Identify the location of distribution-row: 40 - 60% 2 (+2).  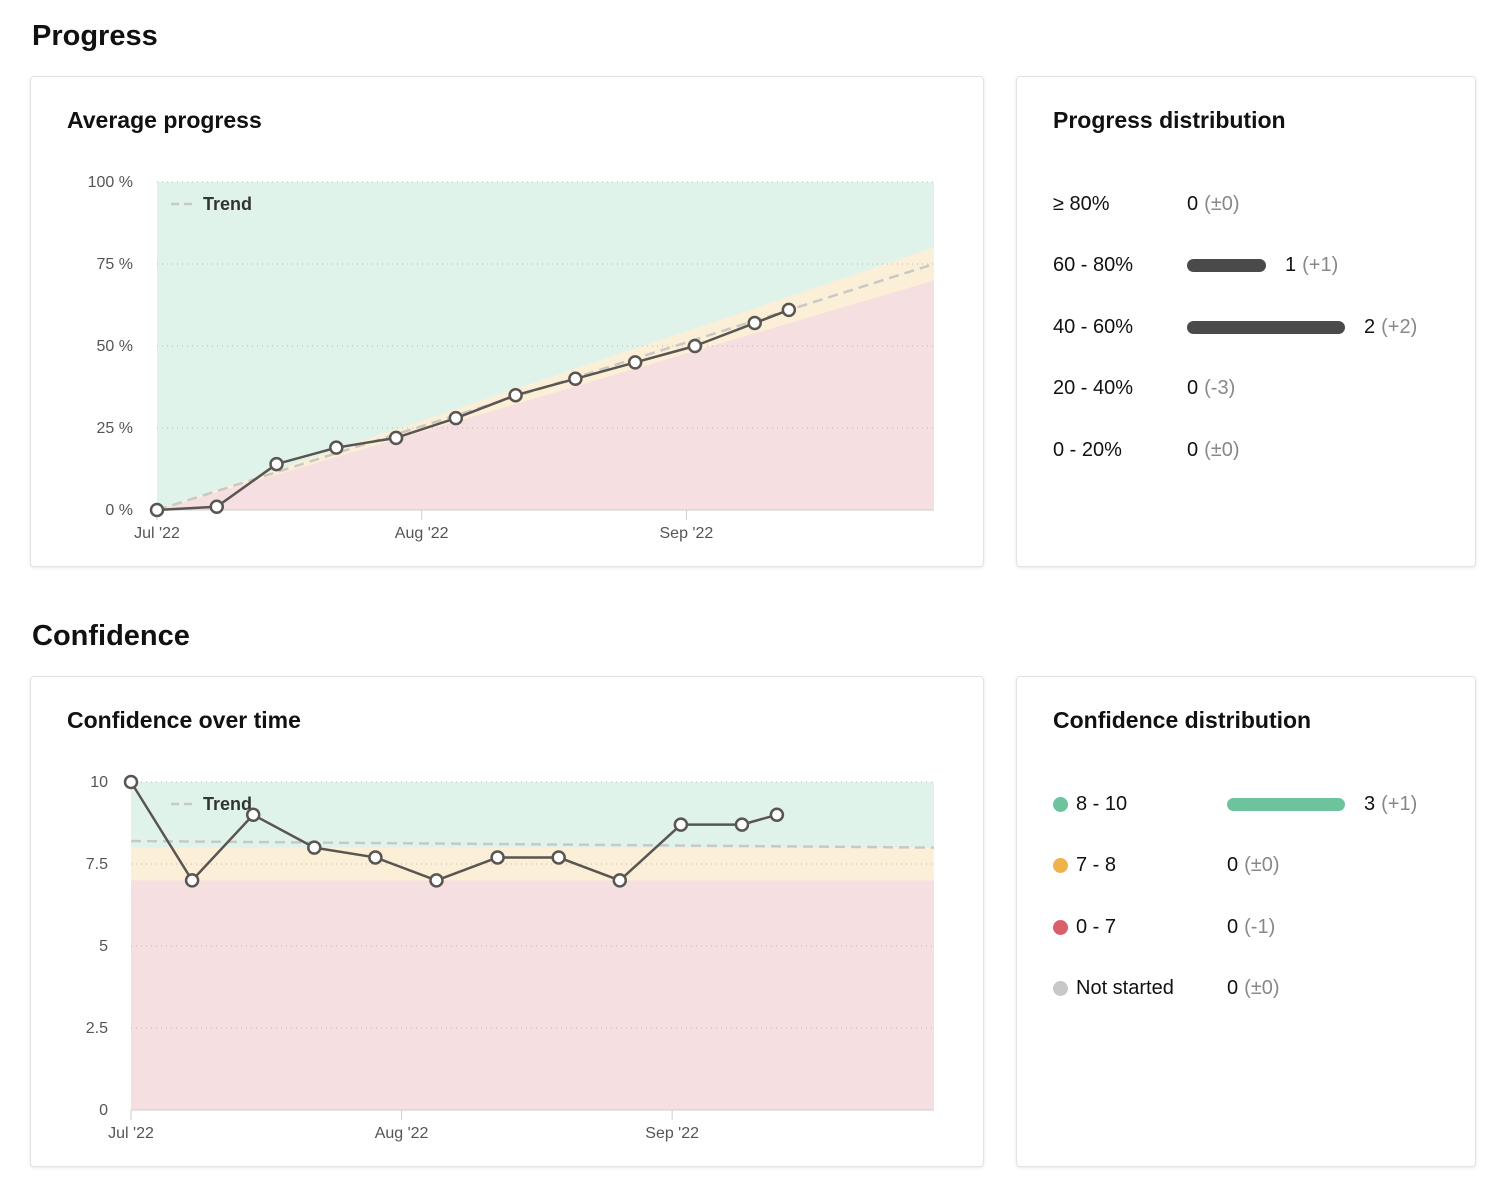
(1253, 327).